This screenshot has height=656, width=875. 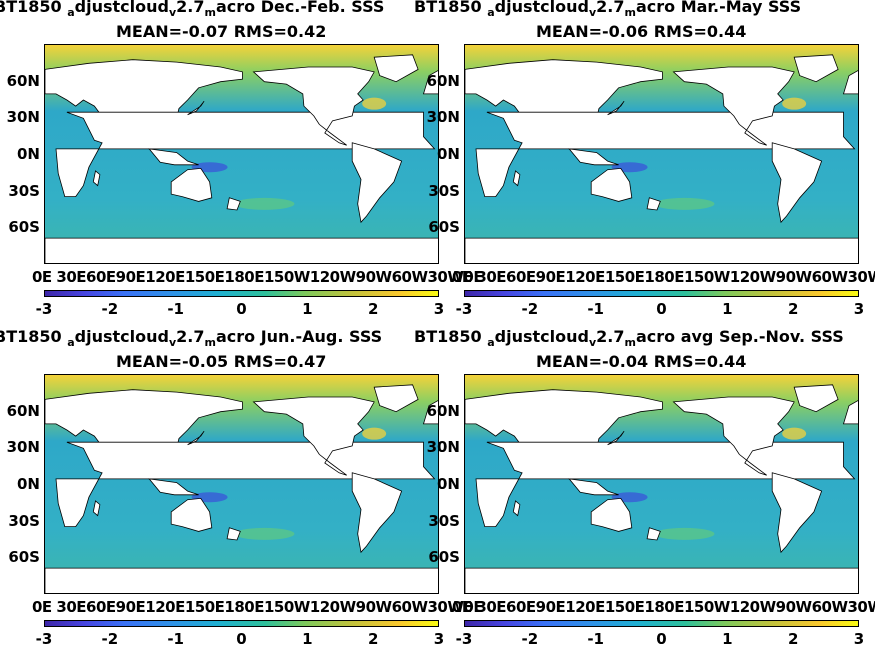 What do you see at coordinates (221, 361) in the screenshot?
I see `chart-stats: MEAN=-0.05 RMS=0.47` at bounding box center [221, 361].